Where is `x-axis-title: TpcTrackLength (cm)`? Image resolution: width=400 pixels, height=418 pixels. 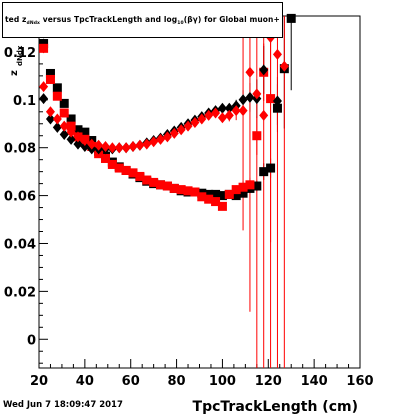
x-axis-title: TpcTrackLength (cm) is located at coordinates (275, 406).